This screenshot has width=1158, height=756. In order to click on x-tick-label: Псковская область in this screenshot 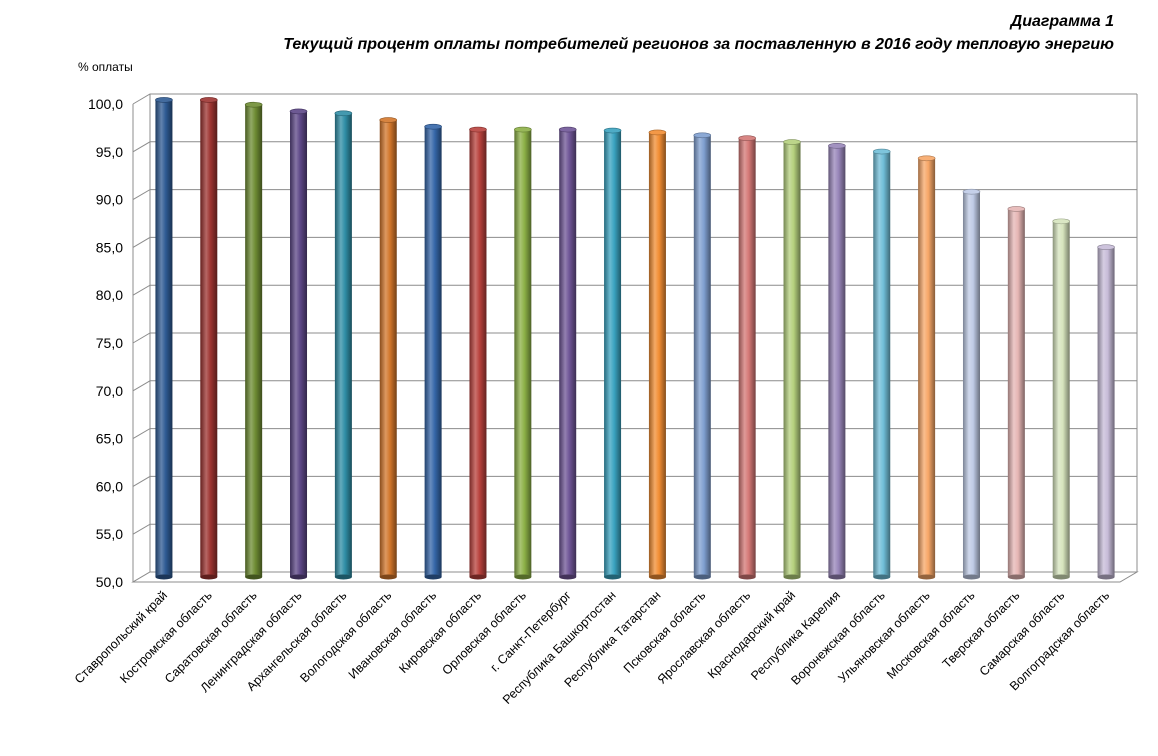, I will do `click(665, 632)`.